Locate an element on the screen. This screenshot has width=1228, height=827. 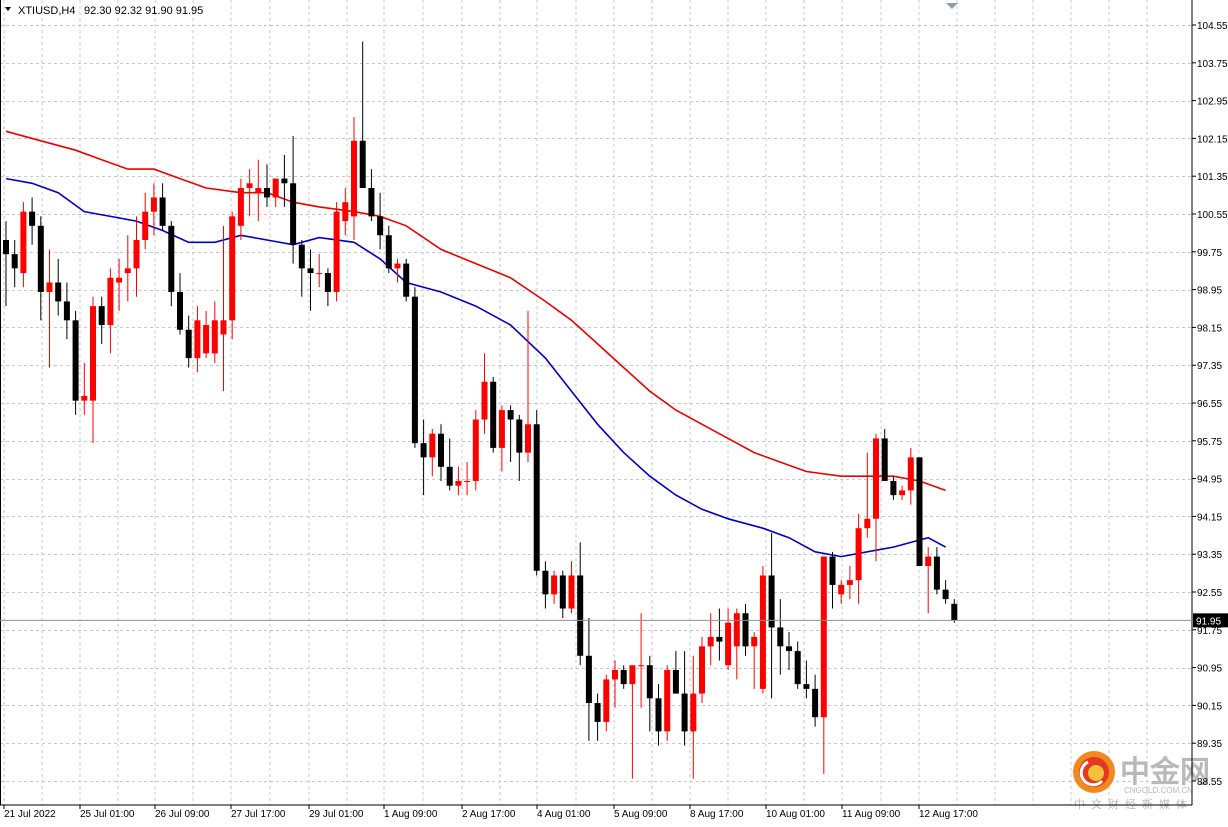
price-tick-label: 92.55 is located at coordinates (1209, 593).